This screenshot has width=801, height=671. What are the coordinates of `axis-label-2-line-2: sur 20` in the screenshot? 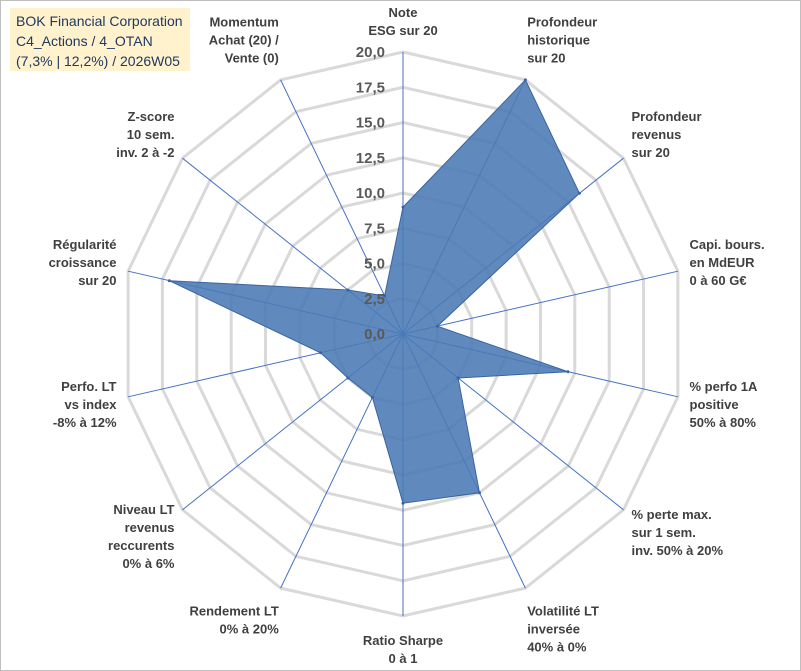 It's located at (651, 152).